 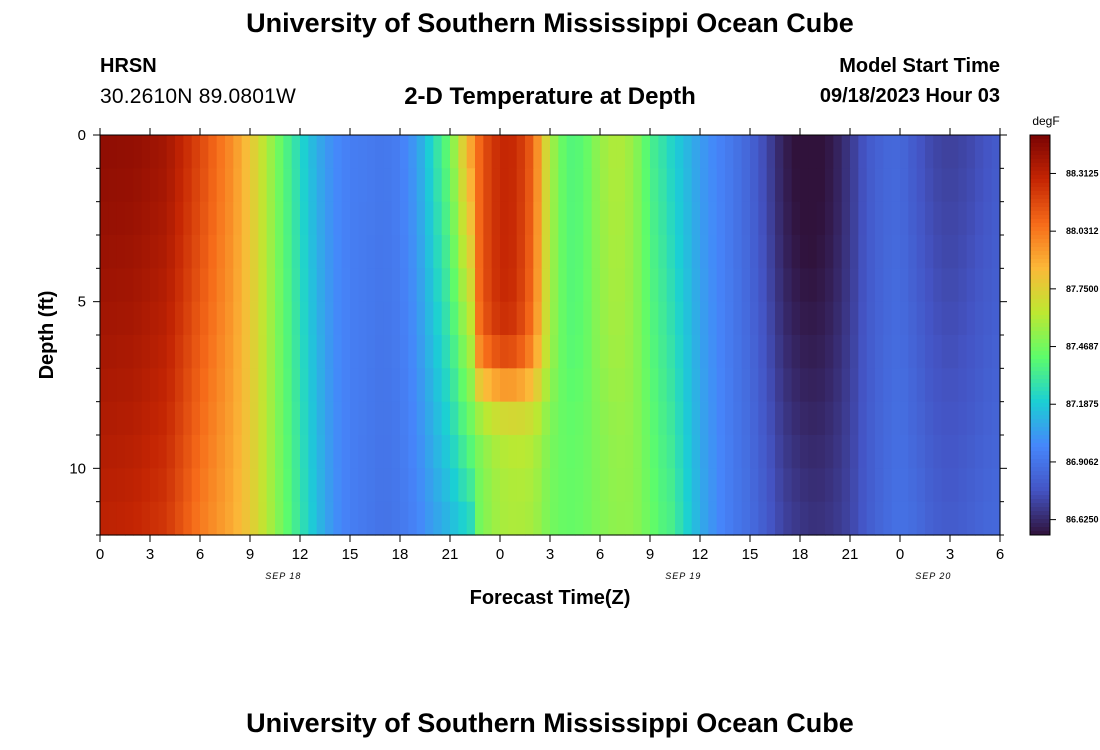 I want to click on colorbar-tick-label: 86.9062, so click(x=1082, y=462).